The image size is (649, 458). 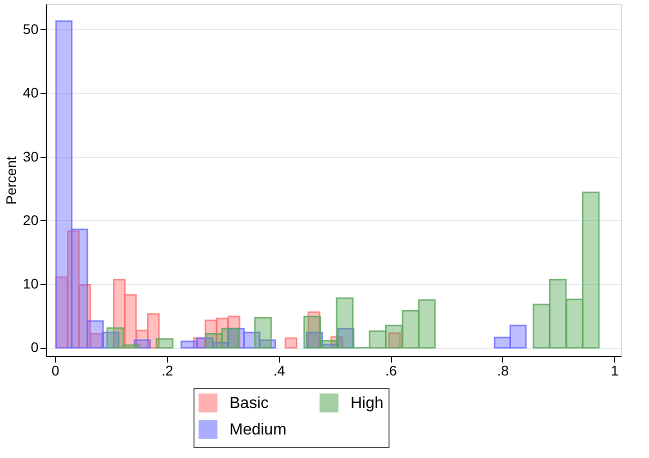 What do you see at coordinates (279, 370) in the screenshot?
I see `x-tick-label: .4` at bounding box center [279, 370].